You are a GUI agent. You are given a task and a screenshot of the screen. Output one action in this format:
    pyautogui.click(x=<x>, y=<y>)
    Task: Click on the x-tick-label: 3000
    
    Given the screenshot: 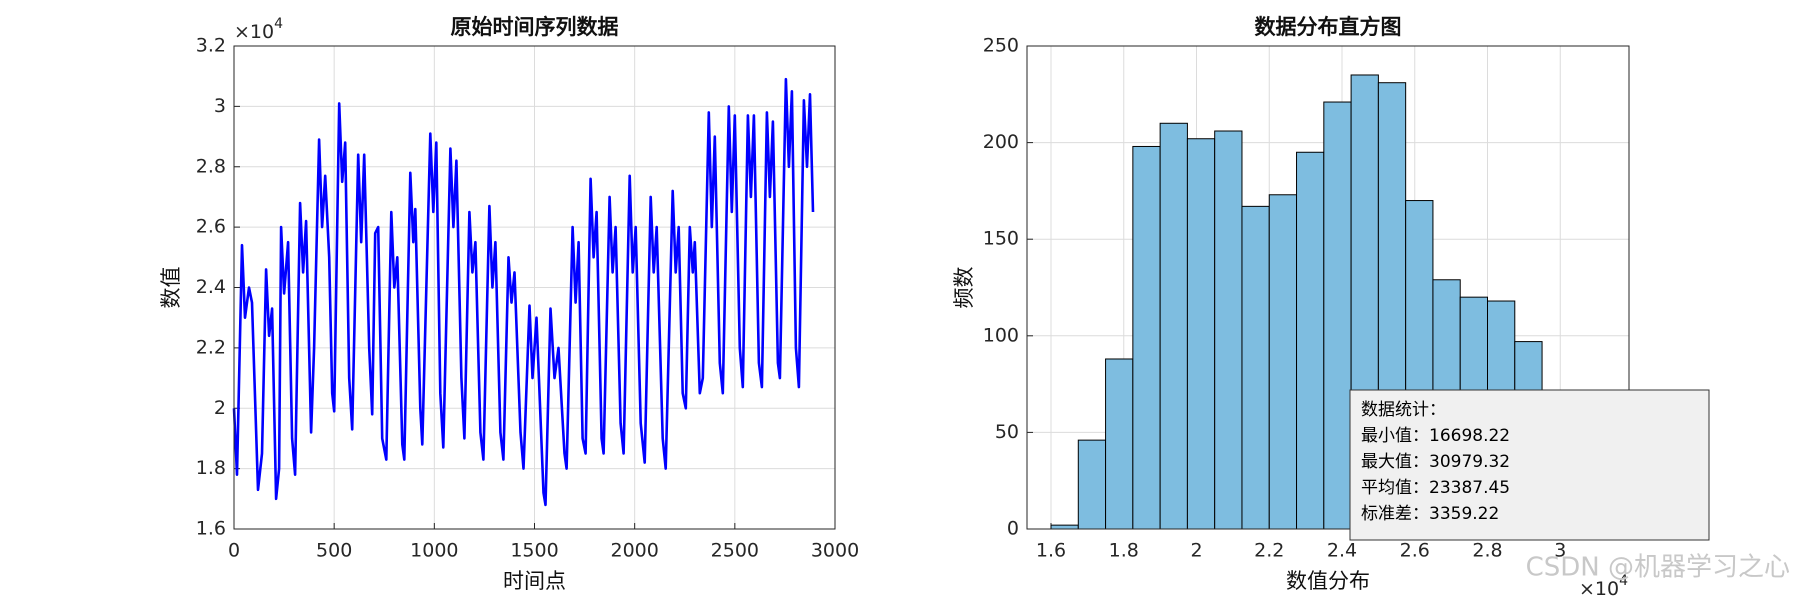 What is the action you would take?
    pyautogui.click(x=835, y=551)
    